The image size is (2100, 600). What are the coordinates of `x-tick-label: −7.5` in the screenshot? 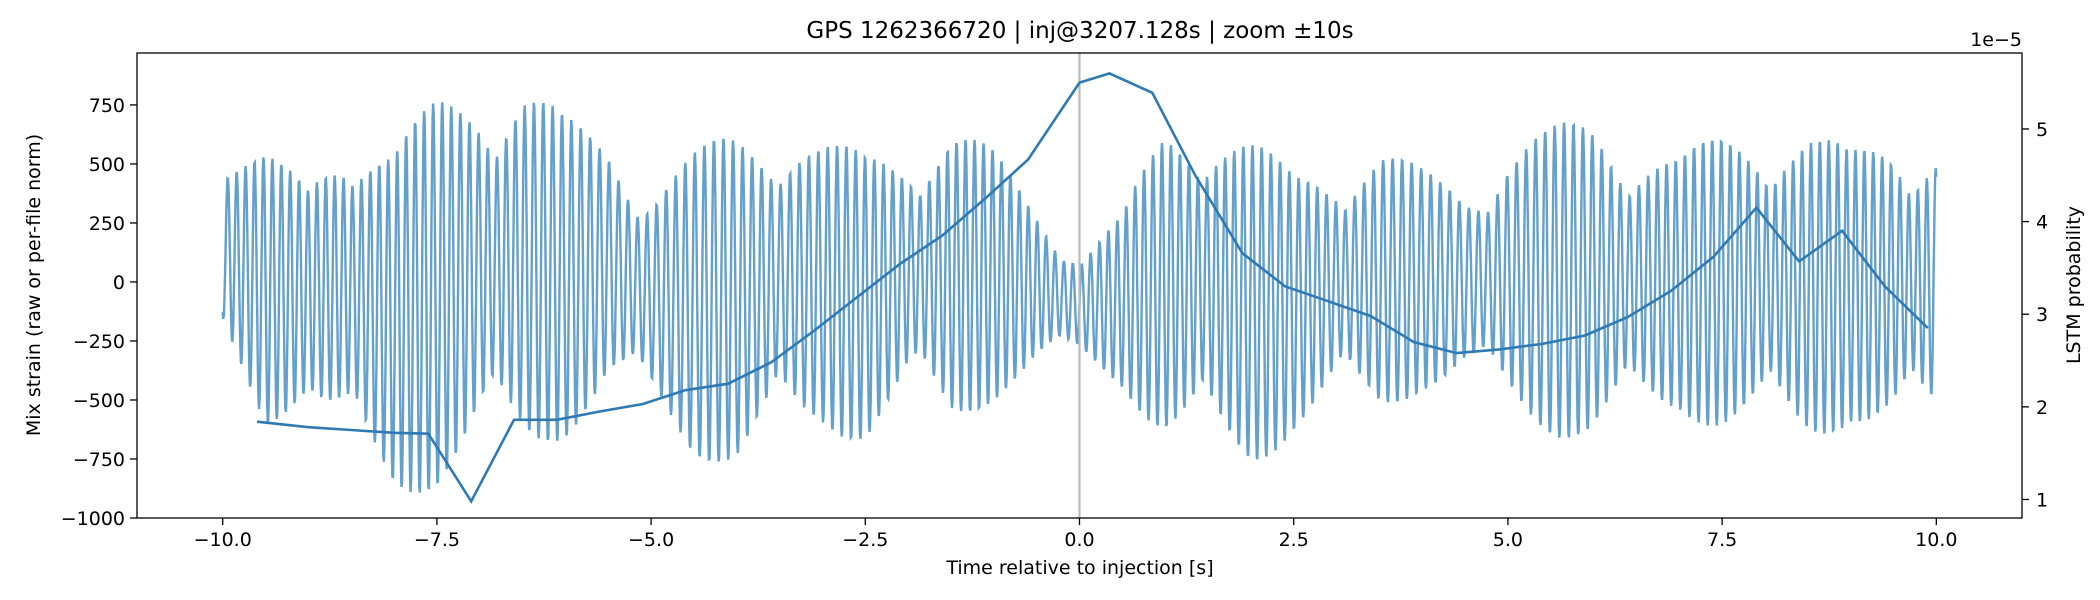 It's located at (437, 540).